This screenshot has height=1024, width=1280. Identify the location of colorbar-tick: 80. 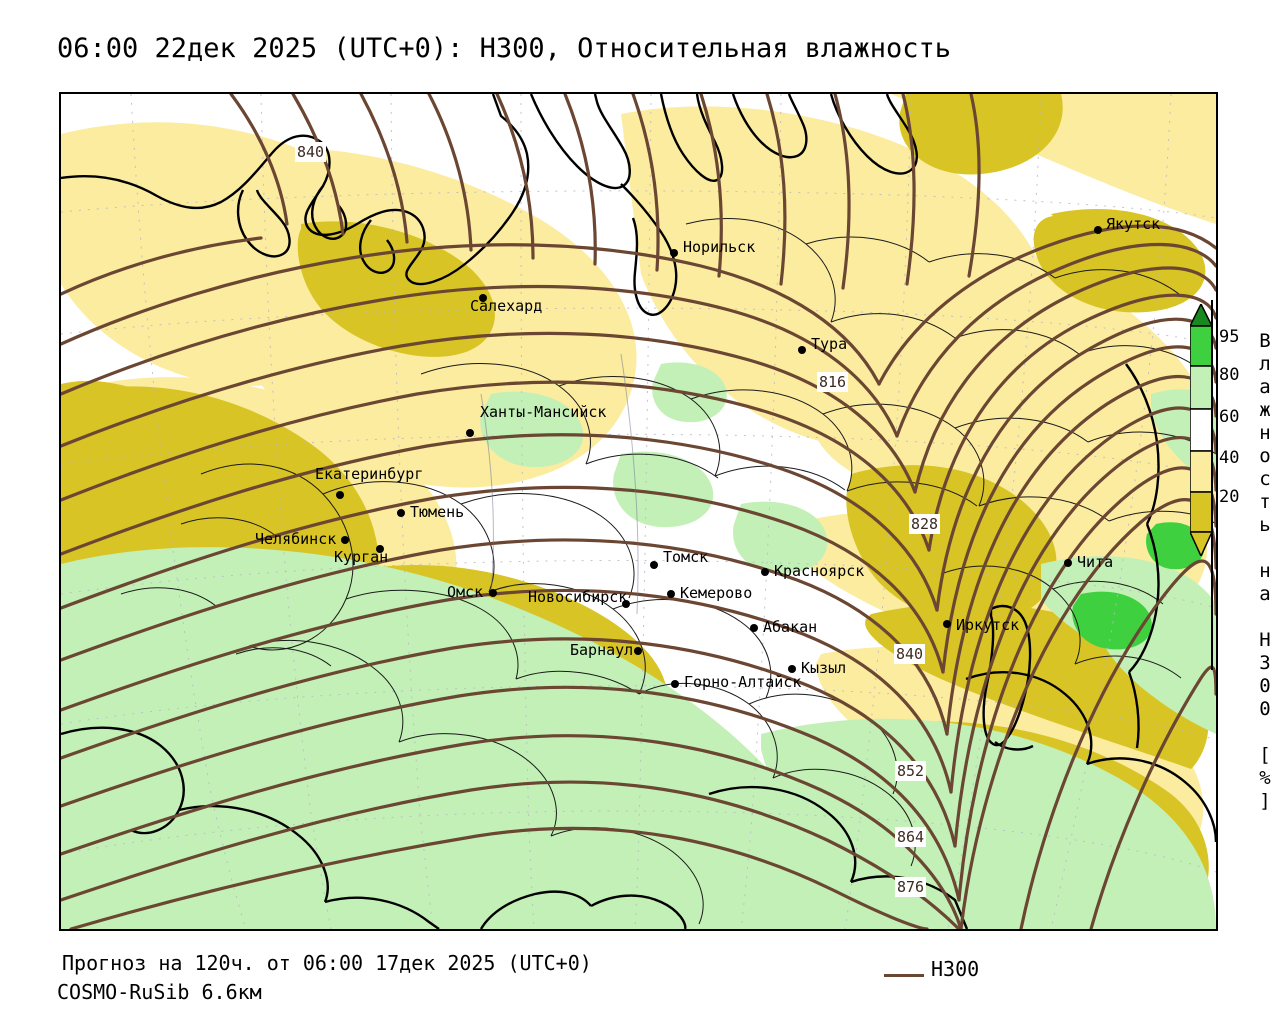
(1229, 375).